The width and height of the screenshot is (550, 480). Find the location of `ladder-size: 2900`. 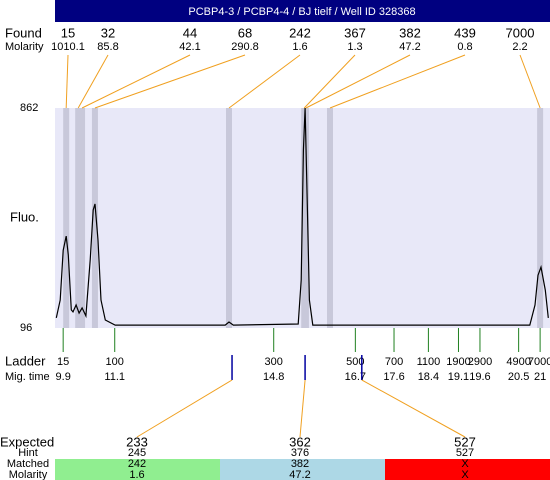

ladder-size: 2900 is located at coordinates (480, 362).